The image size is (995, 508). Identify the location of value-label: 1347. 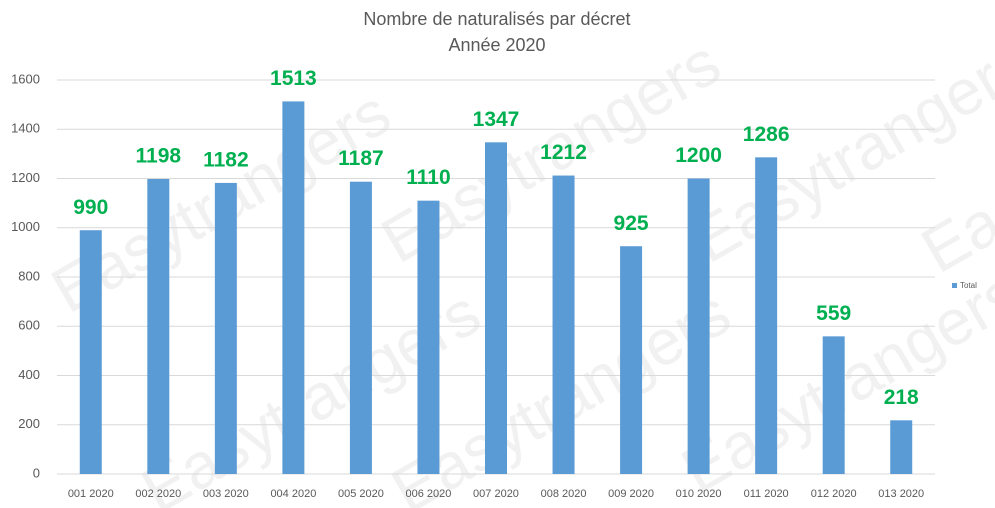
(496, 119).